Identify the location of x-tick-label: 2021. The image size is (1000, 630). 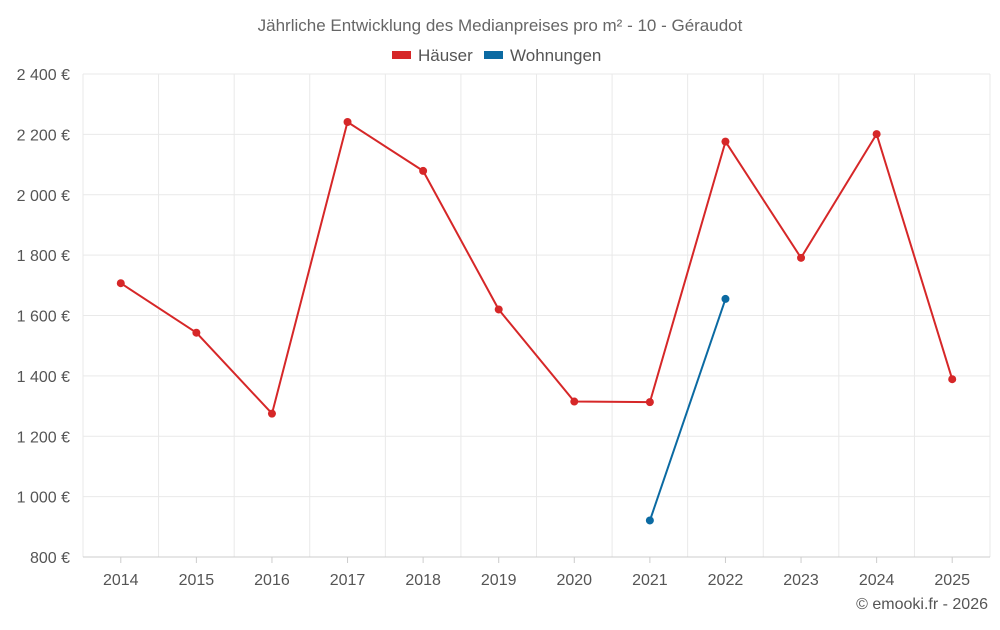
(650, 580).